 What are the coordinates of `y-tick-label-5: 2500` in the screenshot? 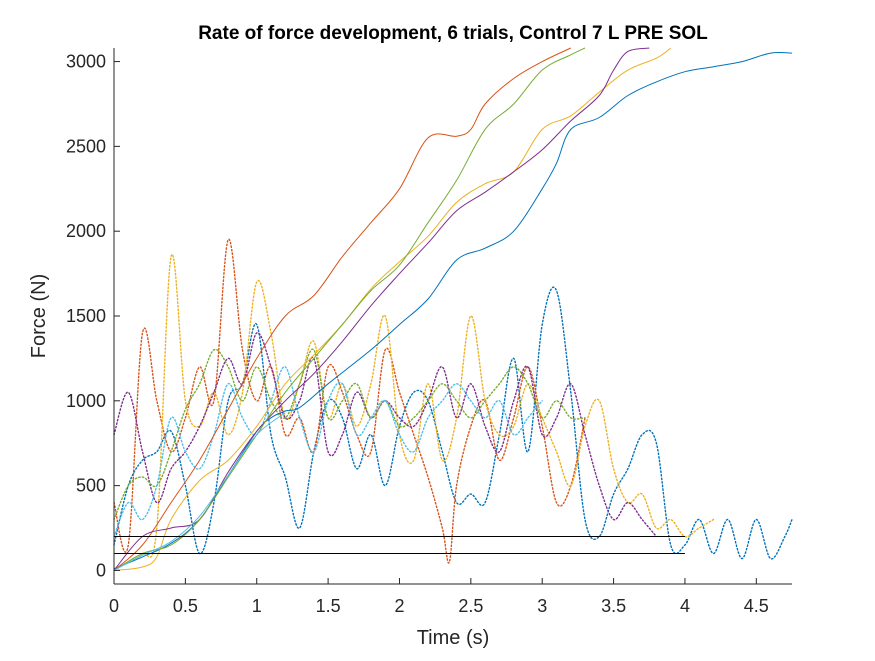 It's located at (86, 146).